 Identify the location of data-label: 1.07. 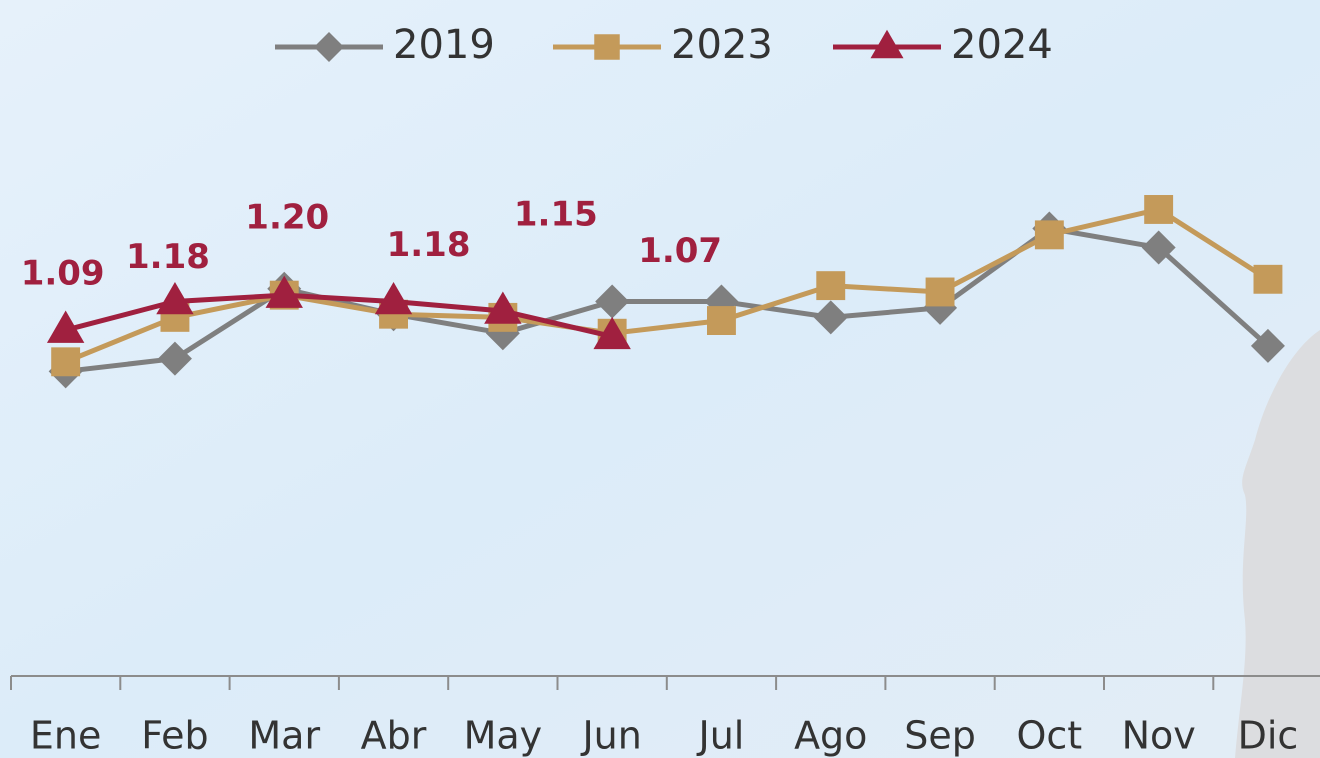
(680, 251).